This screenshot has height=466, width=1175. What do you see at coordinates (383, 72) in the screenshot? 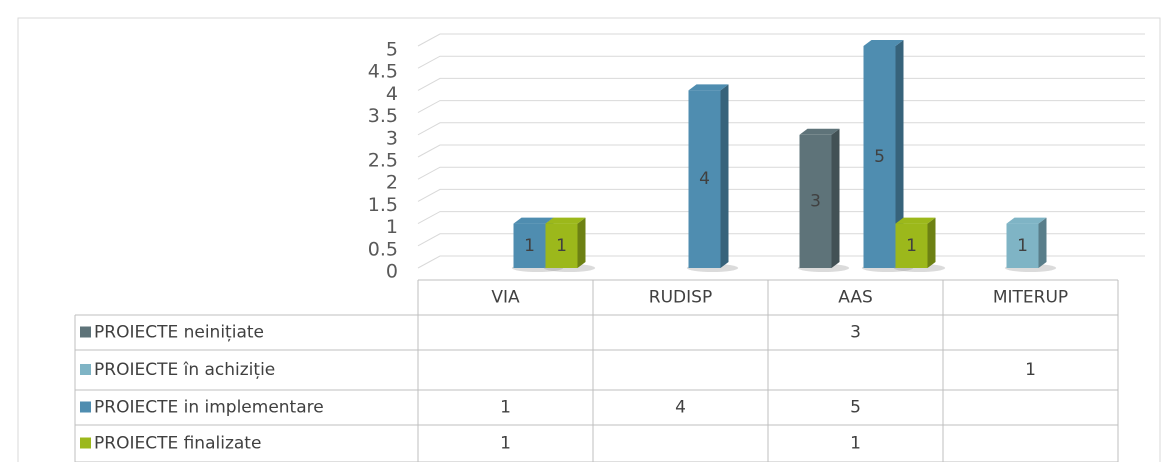
I see `y-tick-label: 4.5` at bounding box center [383, 72].